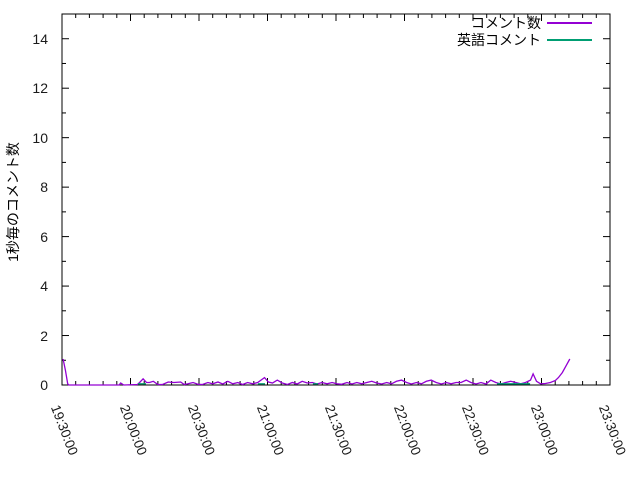  I want to click on y-tick-label: 14, so click(40, 38).